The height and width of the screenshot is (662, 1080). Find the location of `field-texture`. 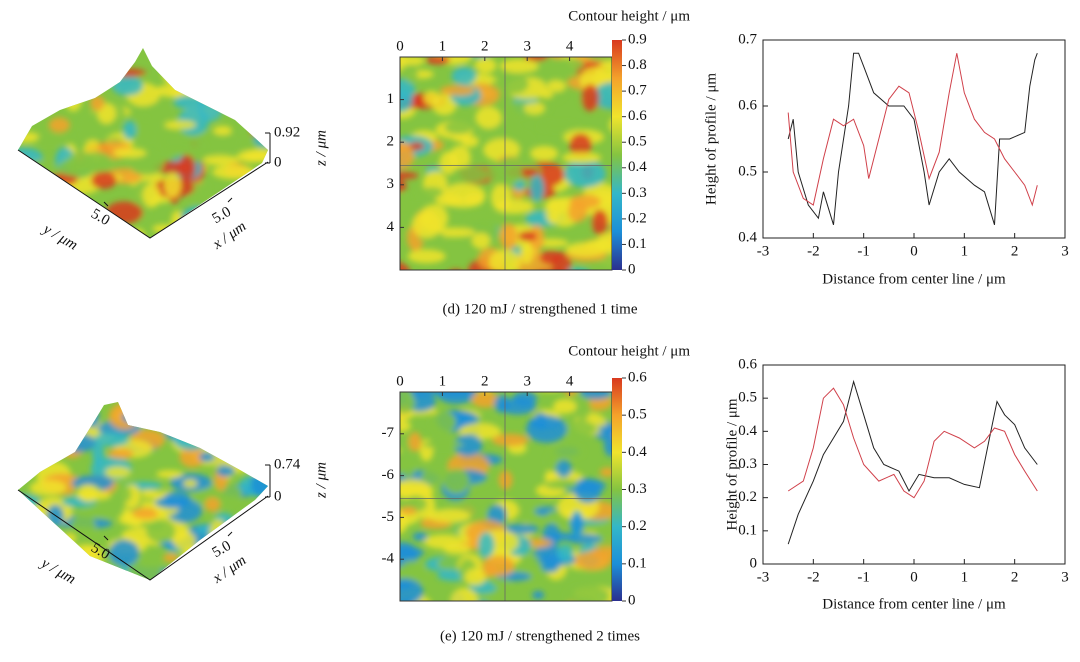

field-texture is located at coordinates (506, 163).